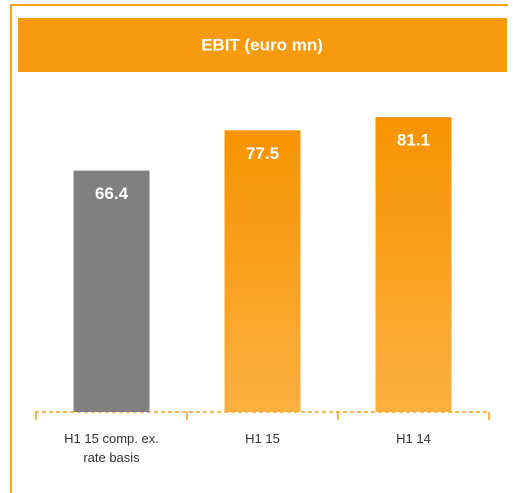  Describe the element at coordinates (413, 140) in the screenshot. I see `data-label: 81.1` at that location.